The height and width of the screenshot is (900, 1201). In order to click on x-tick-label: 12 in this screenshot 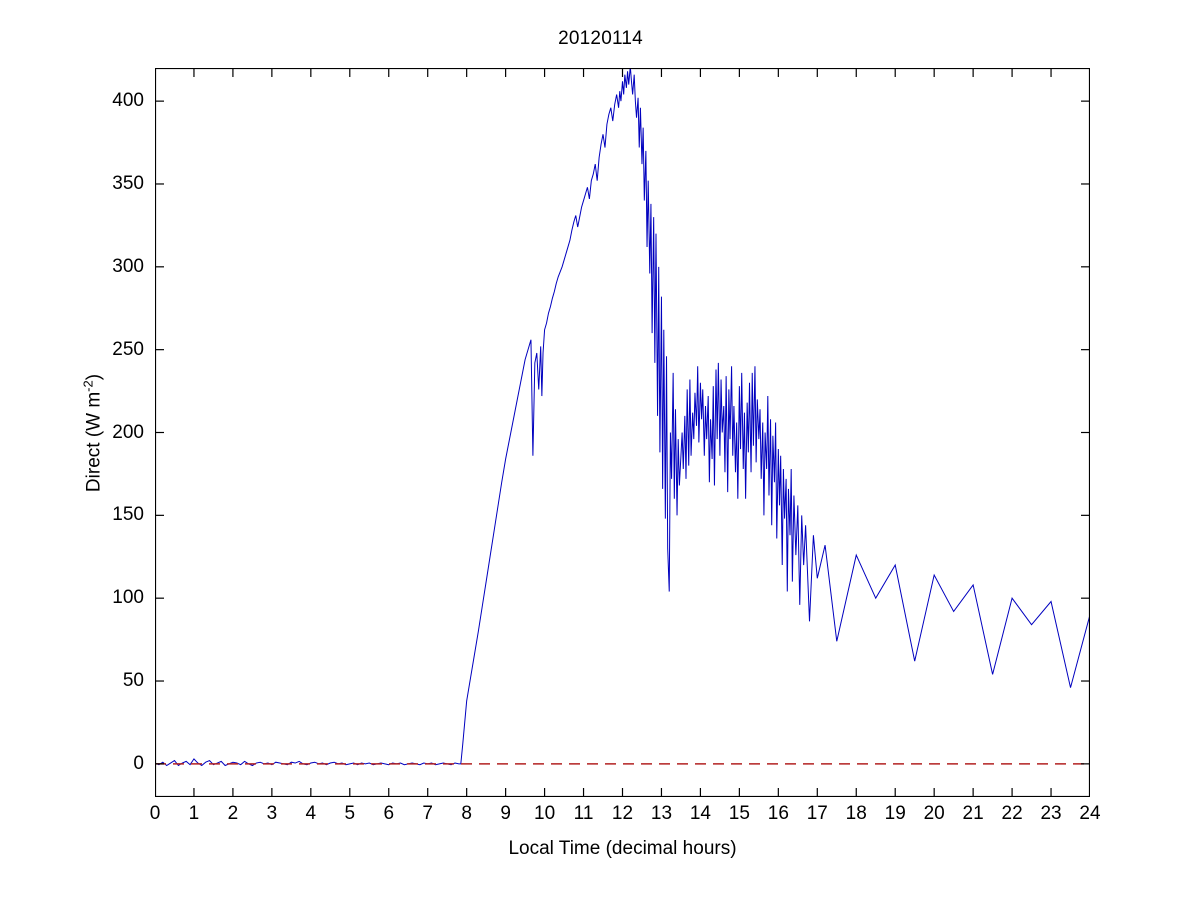, I will do `click(622, 813)`.